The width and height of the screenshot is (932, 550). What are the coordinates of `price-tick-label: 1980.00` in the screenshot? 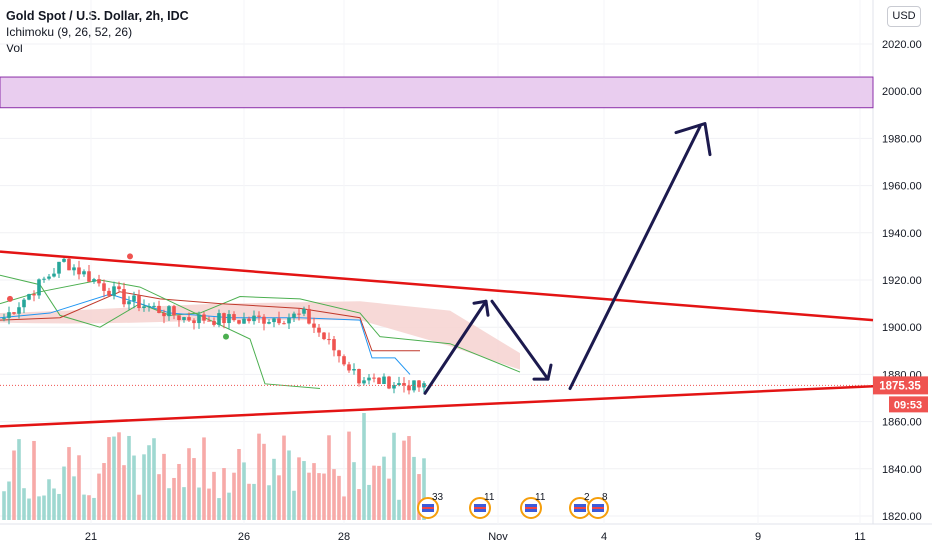 It's located at (902, 139).